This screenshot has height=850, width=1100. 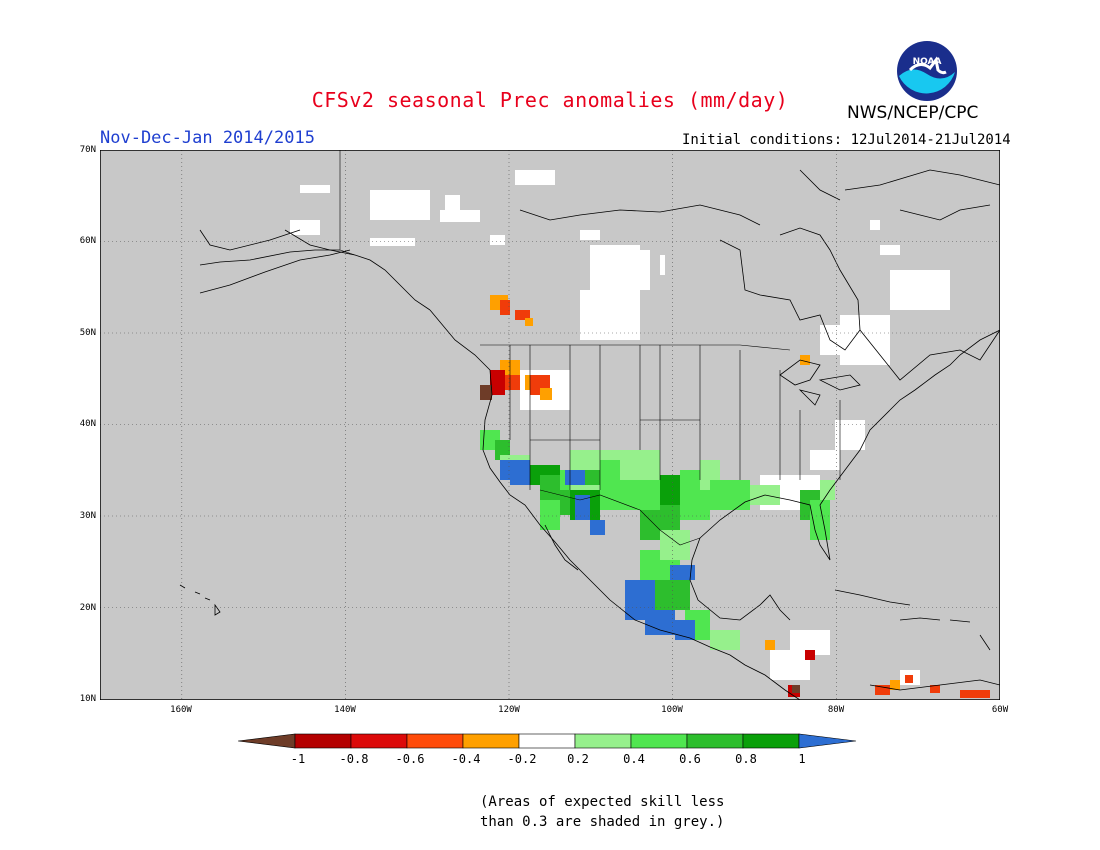 I want to click on colorbar-arrow-right, so click(x=827, y=741).